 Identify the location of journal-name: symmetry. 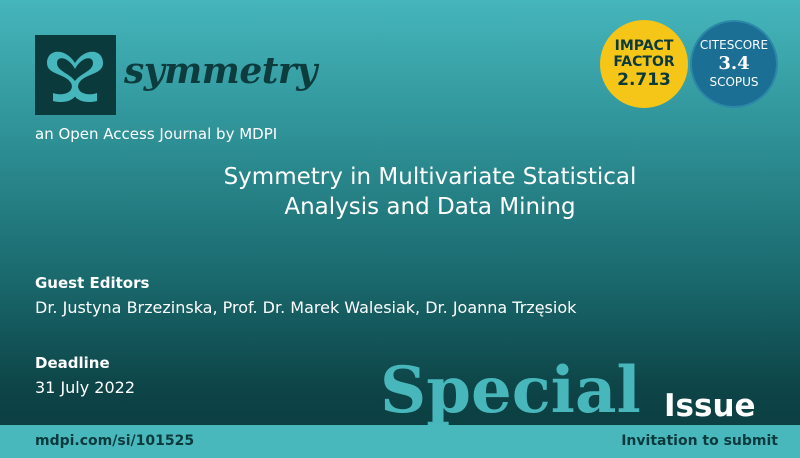
(220, 71).